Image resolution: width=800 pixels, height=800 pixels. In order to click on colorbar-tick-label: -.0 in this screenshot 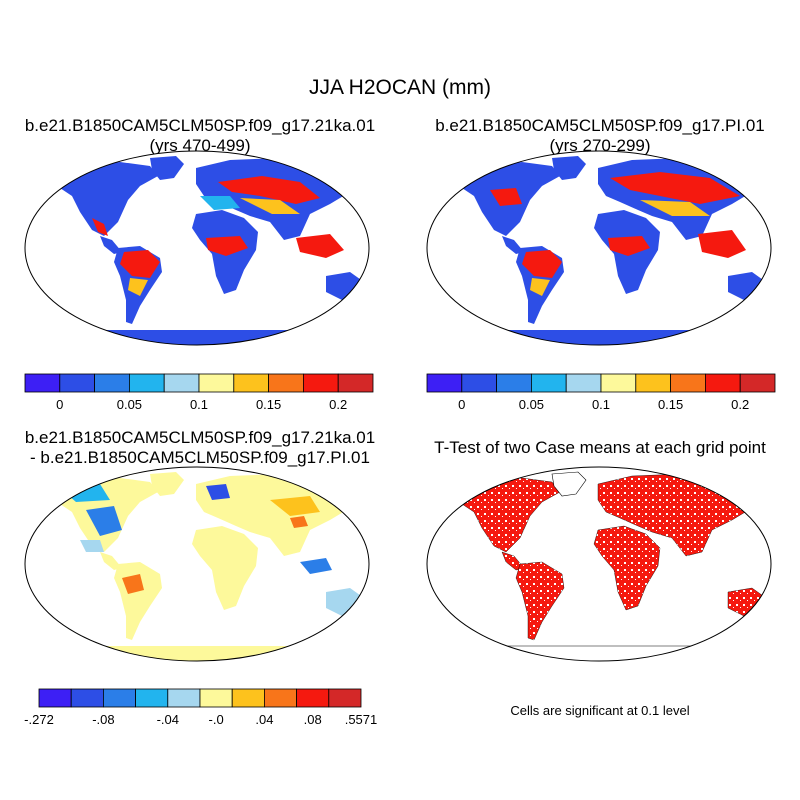, I will do `click(216, 719)`.